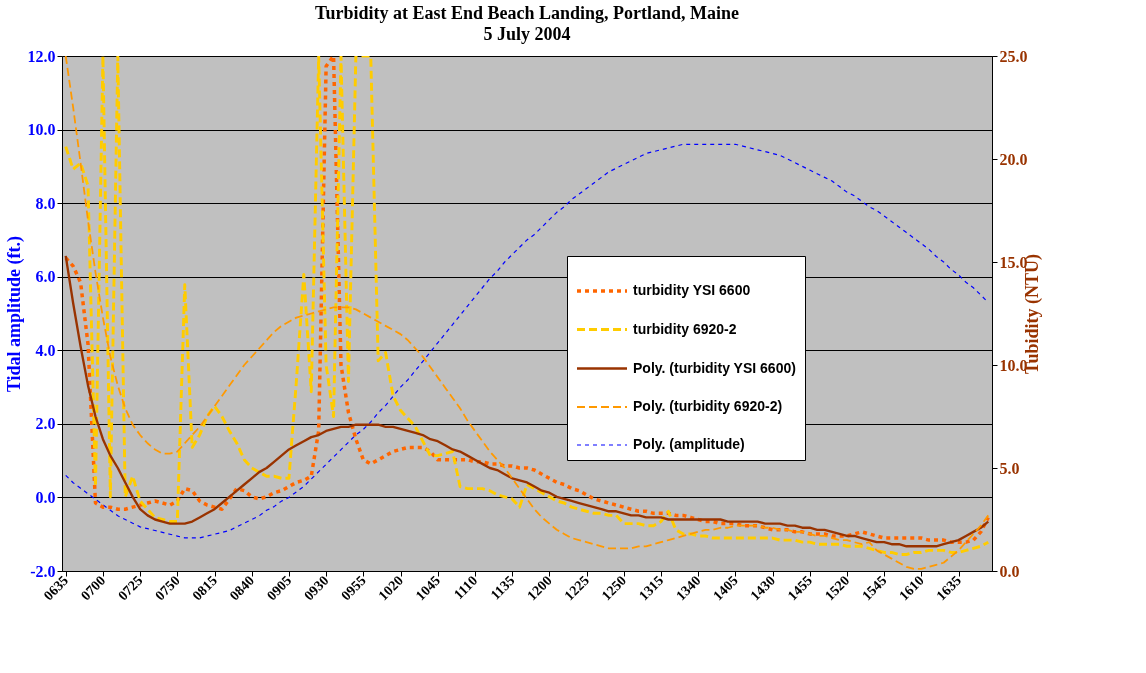  What do you see at coordinates (41, 56) in the screenshot?
I see `y-tick-label: 12.0` at bounding box center [41, 56].